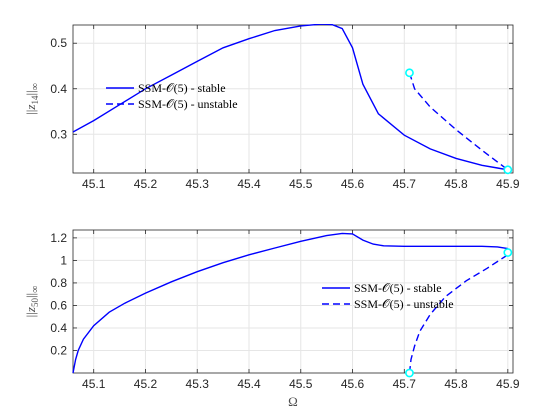  What do you see at coordinates (458, 121) in the screenshot?
I see `series-unstable-line` at bounding box center [458, 121].